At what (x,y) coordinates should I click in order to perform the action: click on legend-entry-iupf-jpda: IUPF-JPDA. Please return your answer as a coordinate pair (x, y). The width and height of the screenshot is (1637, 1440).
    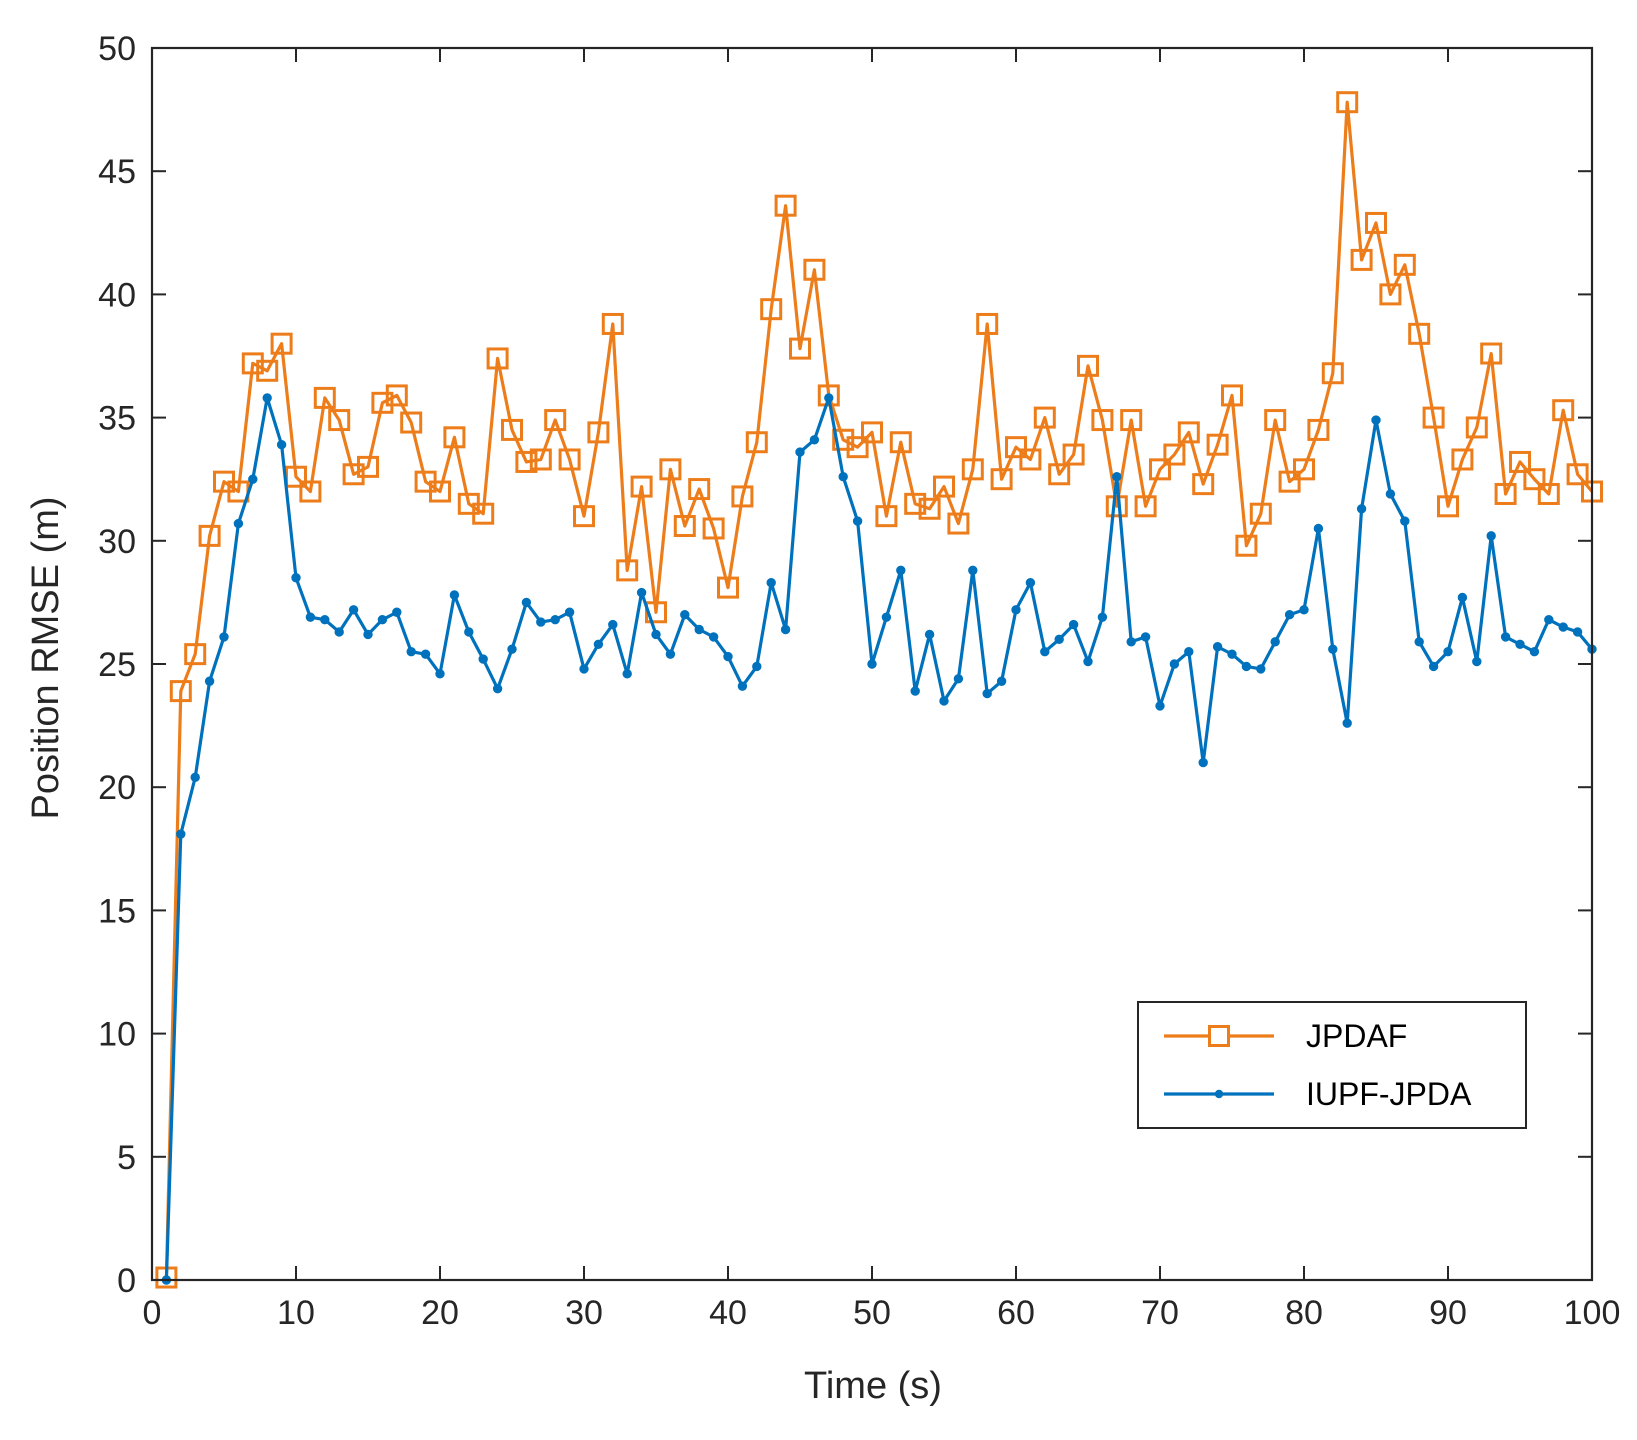
    Looking at the image, I should click on (1318, 1094).